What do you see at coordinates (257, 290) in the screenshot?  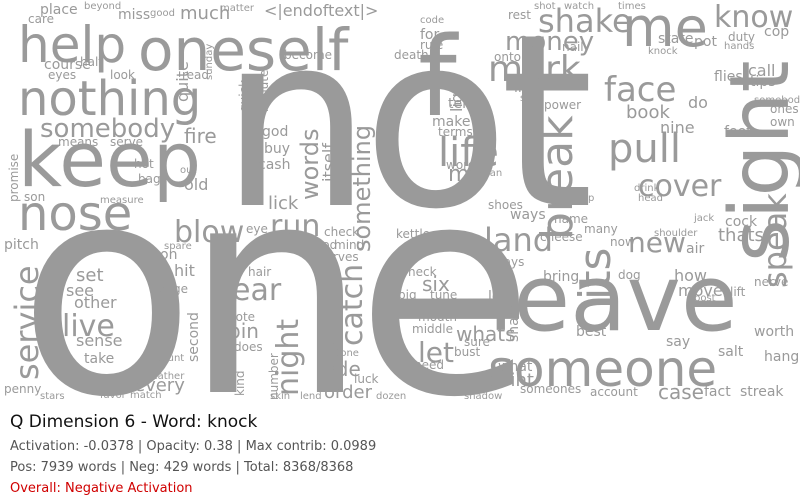 I see `word: ear` at bounding box center [257, 290].